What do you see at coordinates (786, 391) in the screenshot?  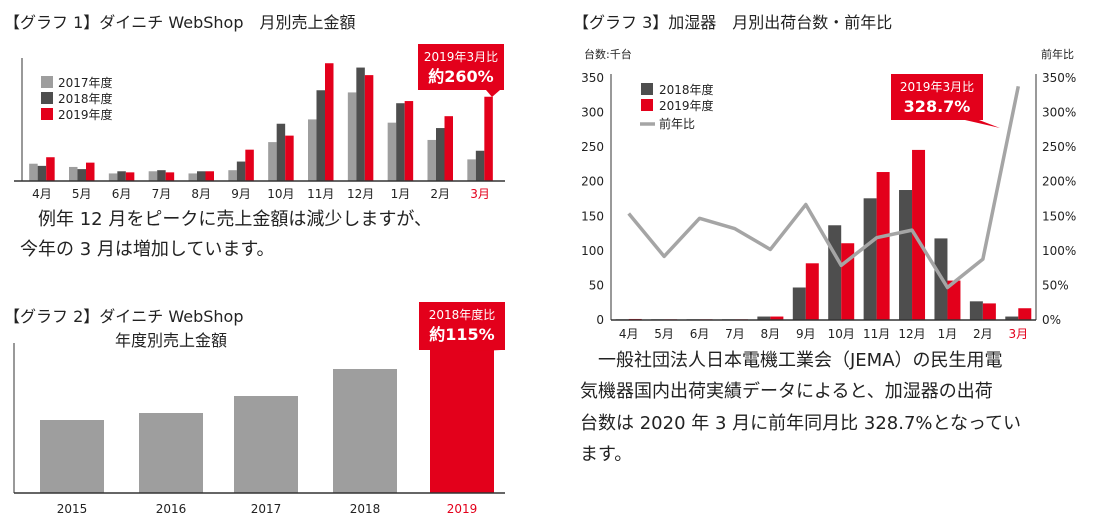 I see `chart3-caption-line2: 気機器国内出荷実績データによると、加湿器の出荷` at bounding box center [786, 391].